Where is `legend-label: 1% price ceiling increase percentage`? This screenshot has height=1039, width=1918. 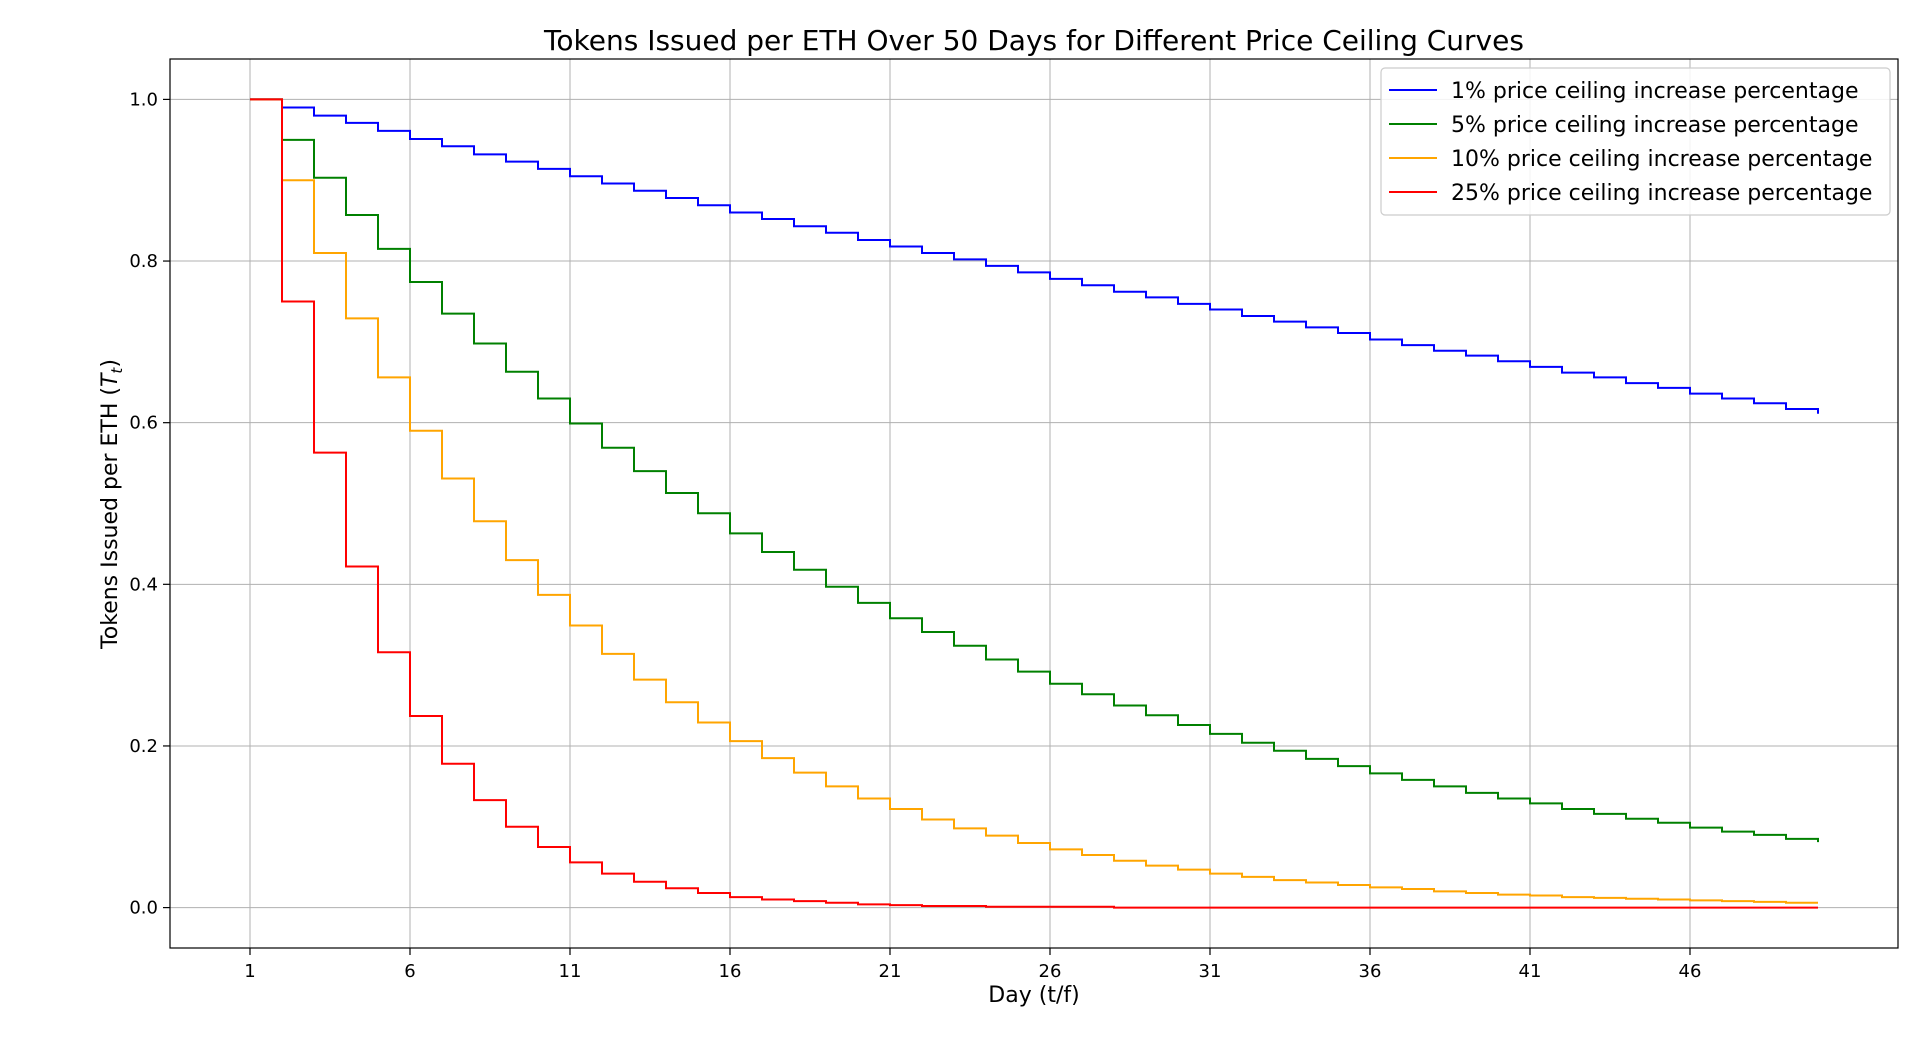
legend-label: 1% price ceiling increase percentage is located at coordinates (1654, 91).